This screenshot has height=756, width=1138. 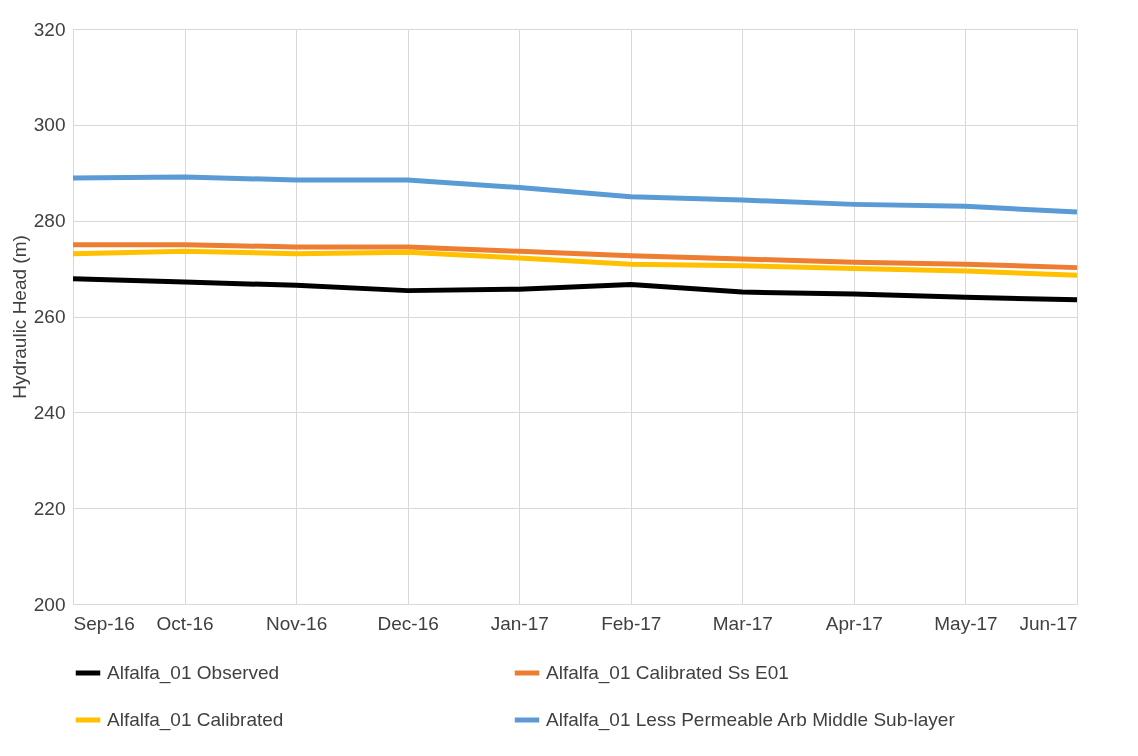 I want to click on x-tick-label: Jun-17, so click(x=1048, y=623).